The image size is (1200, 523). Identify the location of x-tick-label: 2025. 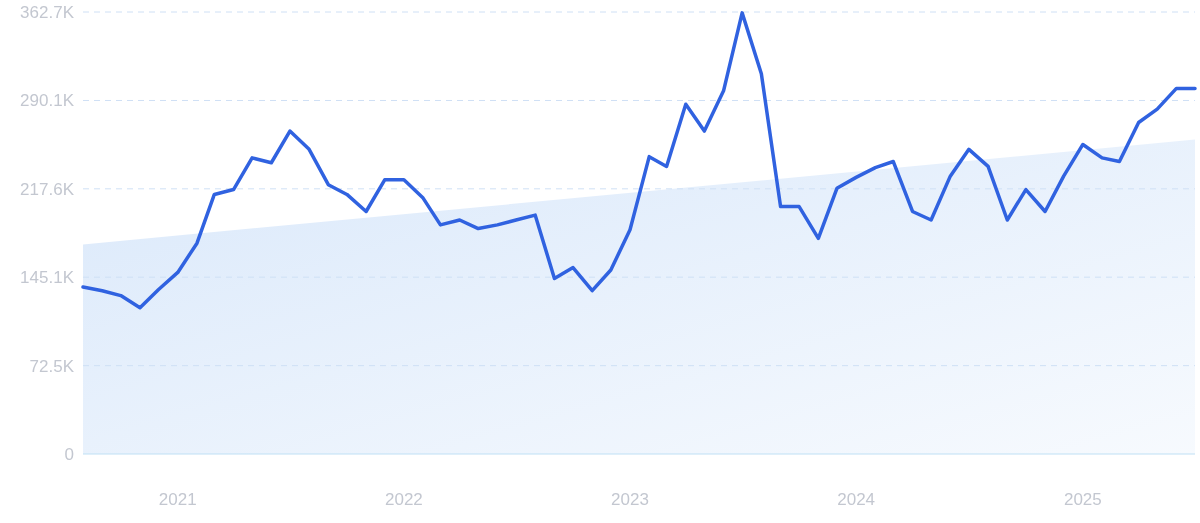
(1082, 499).